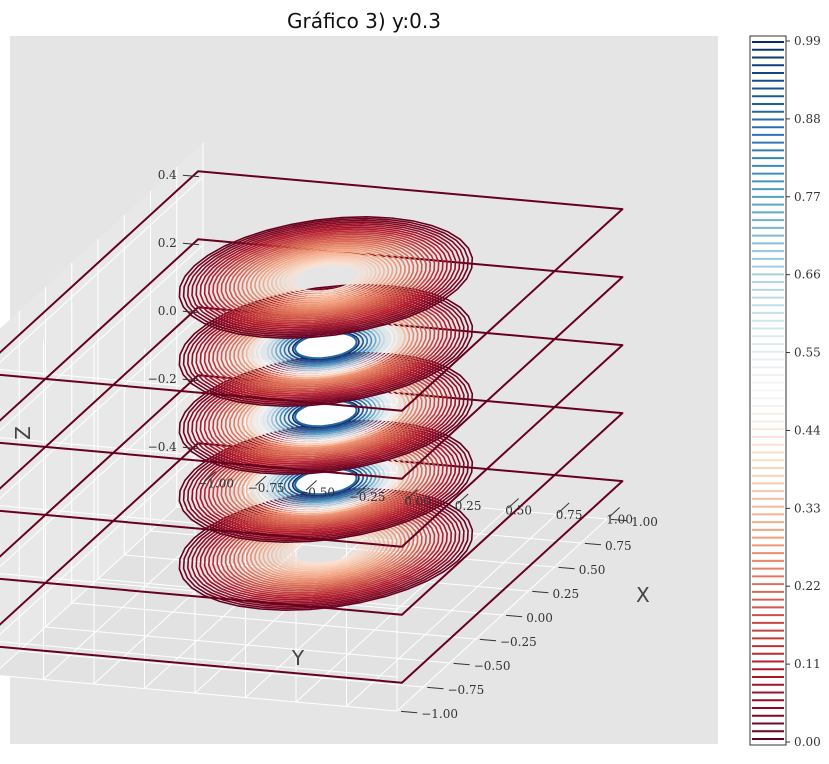  What do you see at coordinates (215, 483) in the screenshot?
I see `y-tick-label: −1.00` at bounding box center [215, 483].